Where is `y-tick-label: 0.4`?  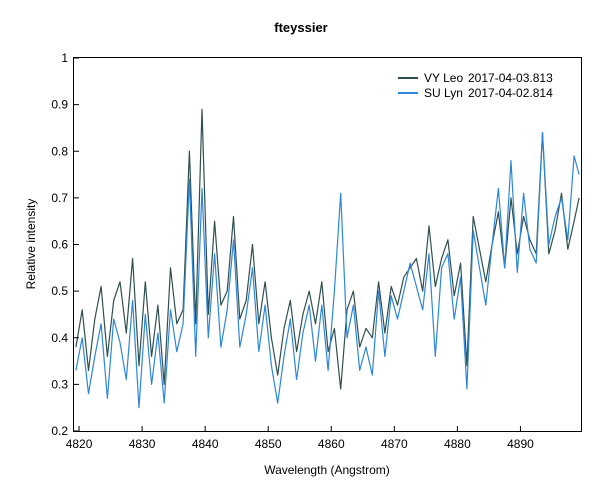
y-tick-label: 0.4 is located at coordinates (59, 338).